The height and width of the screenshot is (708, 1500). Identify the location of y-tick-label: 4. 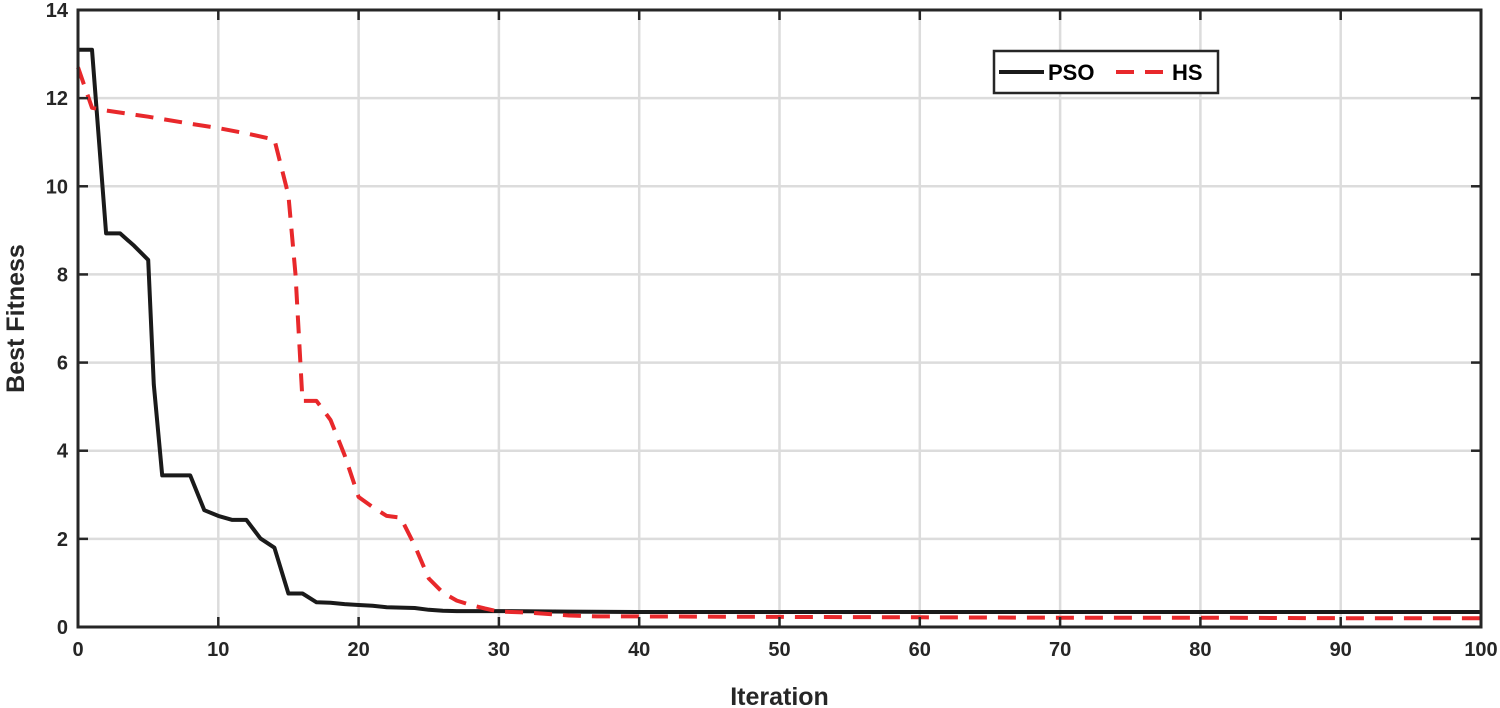
(63, 452).